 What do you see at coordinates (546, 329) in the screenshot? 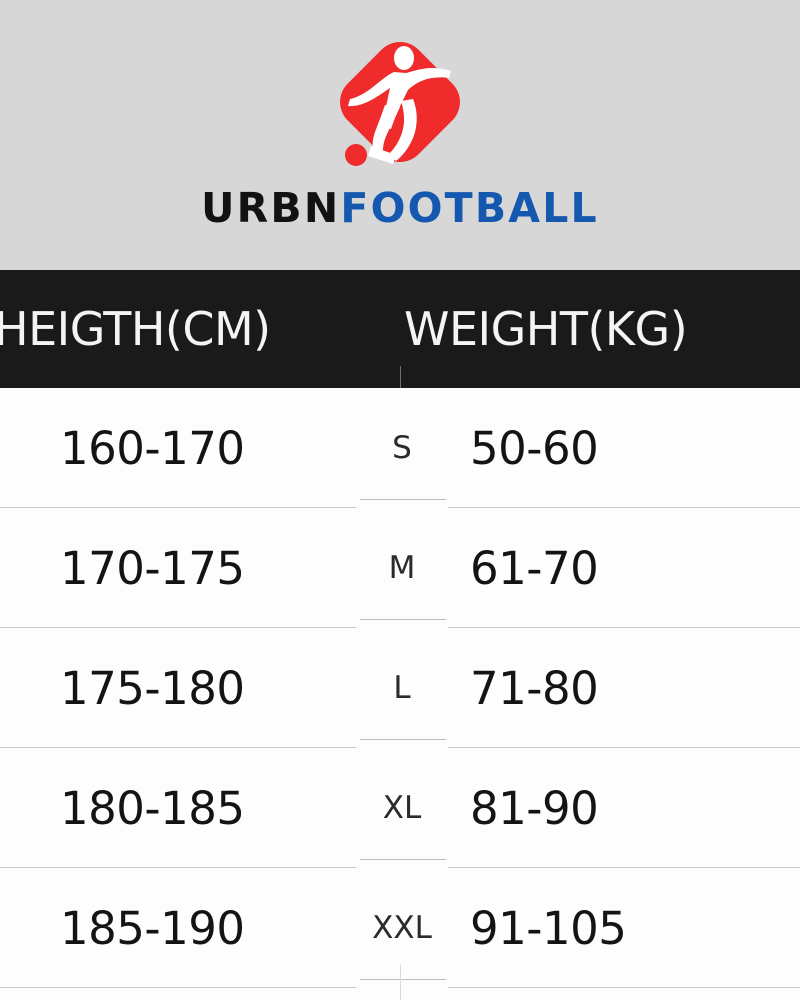
I see `column-header-weight: WEIGHT(KG)` at bounding box center [546, 329].